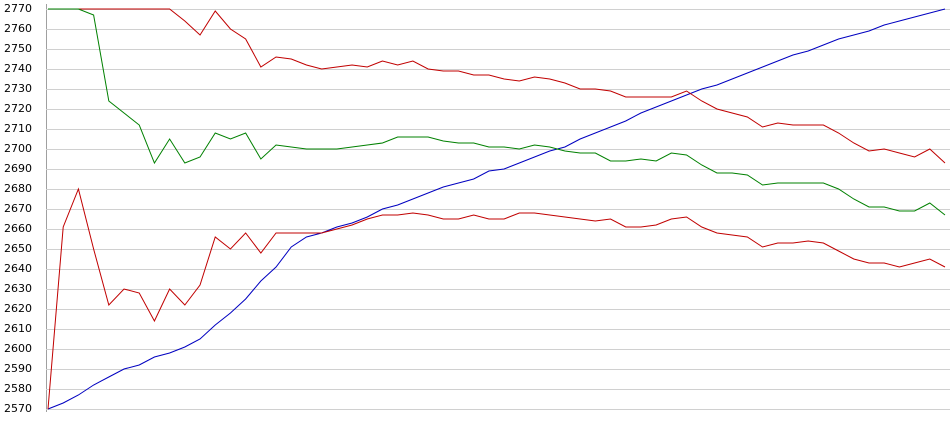 Image resolution: width=950 pixels, height=435 pixels. Describe the element at coordinates (18, 28) in the screenshot. I see `y-tick-label: 2760` at that location.